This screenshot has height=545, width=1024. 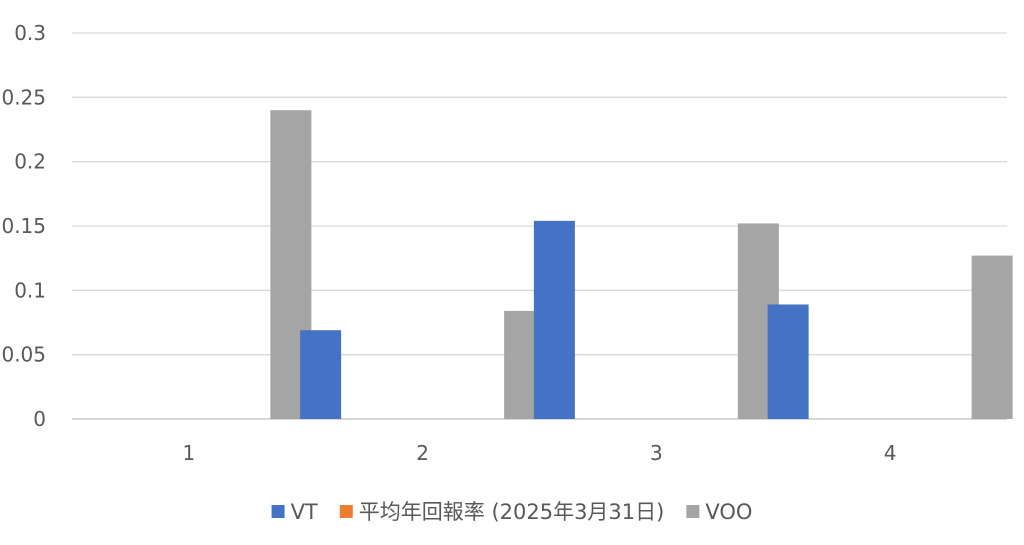 What do you see at coordinates (890, 453) in the screenshot?
I see `x-tick-label: 4` at bounding box center [890, 453].